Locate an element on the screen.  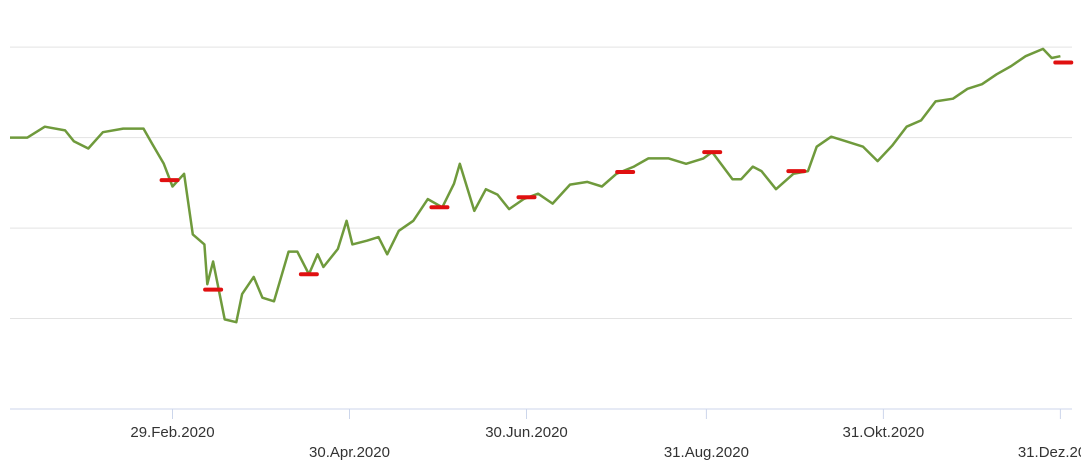
x-tick-label: 31.Dez.2020 is located at coordinates (1049, 452).